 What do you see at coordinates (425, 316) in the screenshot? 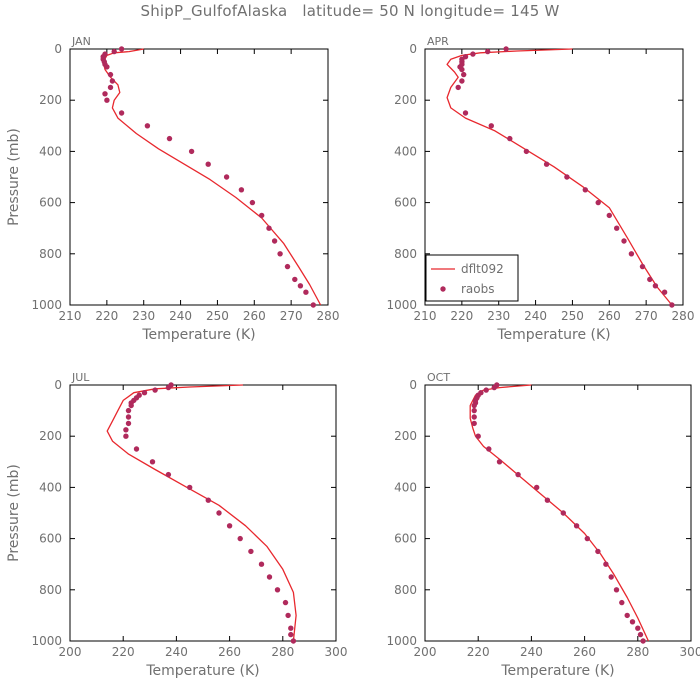
I see `x-tick-label: 210` at bounding box center [425, 316].